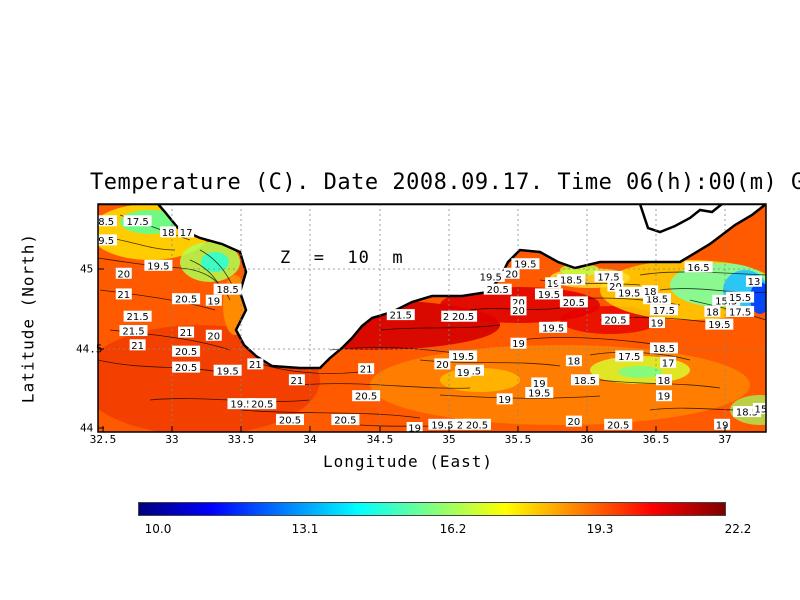  I want to click on colorbar-tick: 10.0, so click(158, 529).